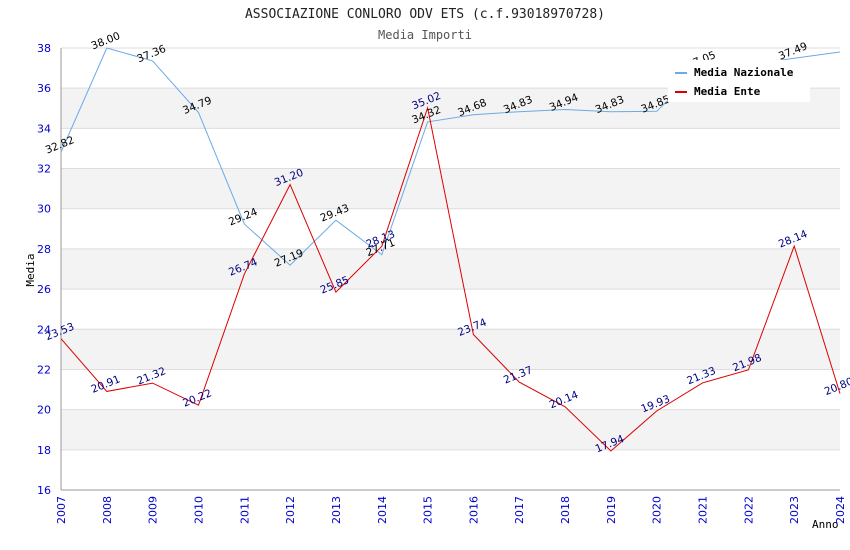 The height and width of the screenshot is (550, 850). What do you see at coordinates (428, 510) in the screenshot?
I see `x-tick-label: 2015` at bounding box center [428, 510].